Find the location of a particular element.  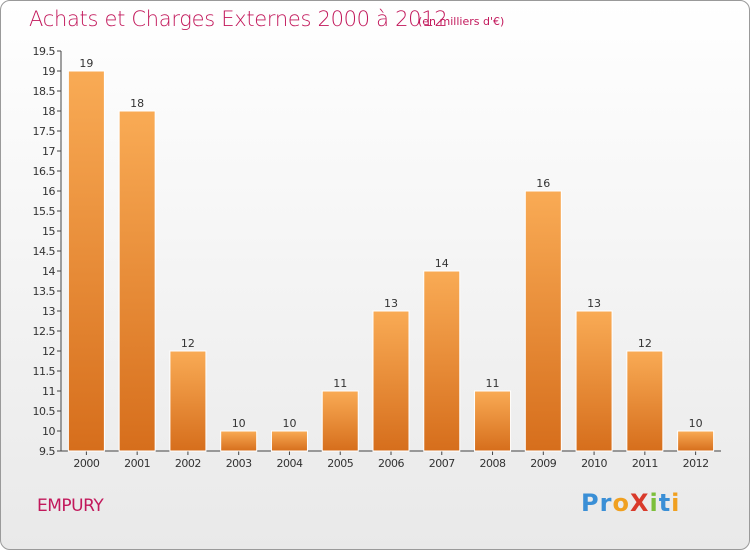

logo-letter: P is located at coordinates (590, 503).